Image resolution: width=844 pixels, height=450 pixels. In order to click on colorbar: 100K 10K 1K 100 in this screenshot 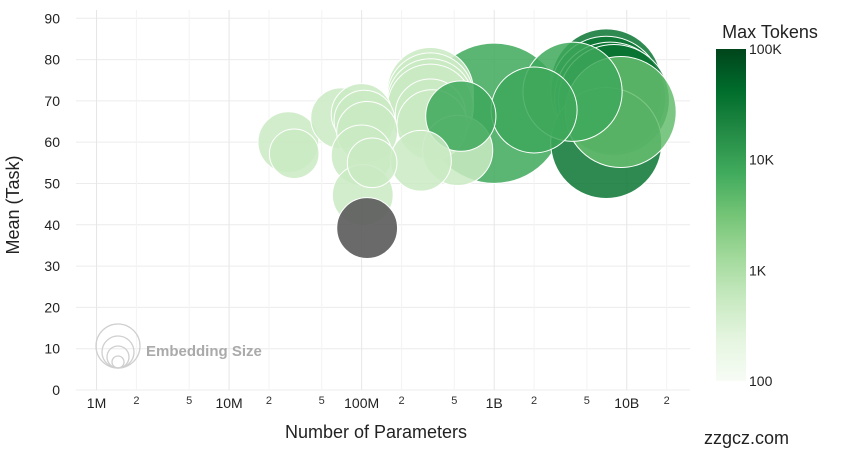, I will do `click(749, 215)`.